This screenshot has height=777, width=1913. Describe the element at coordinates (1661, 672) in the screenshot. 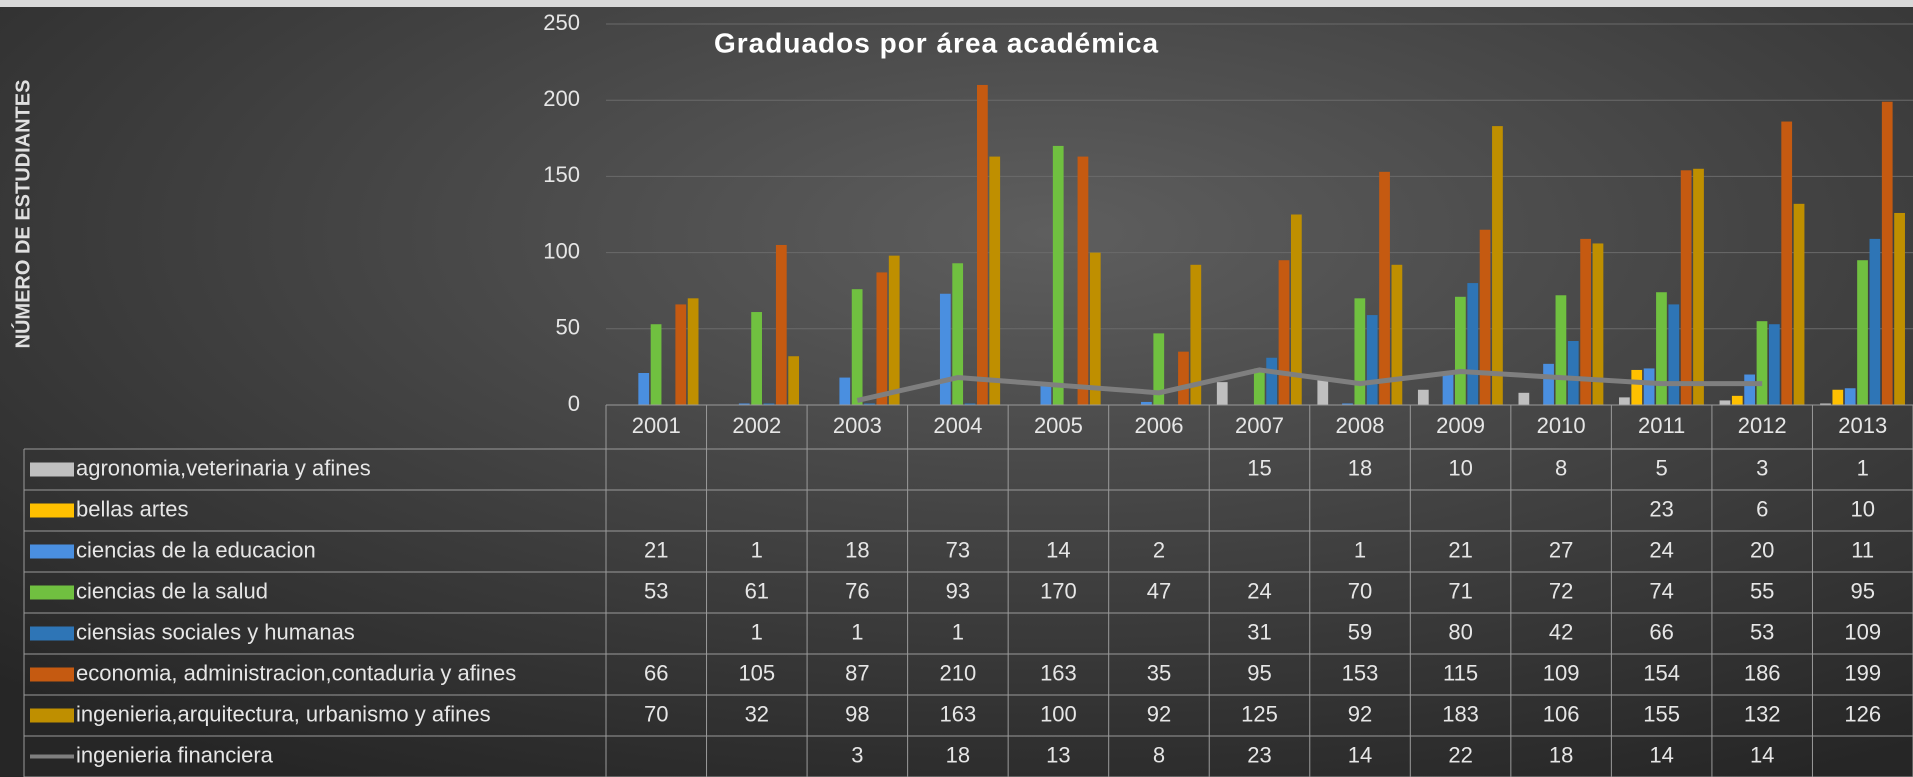

I see `table-value: 154` at that location.